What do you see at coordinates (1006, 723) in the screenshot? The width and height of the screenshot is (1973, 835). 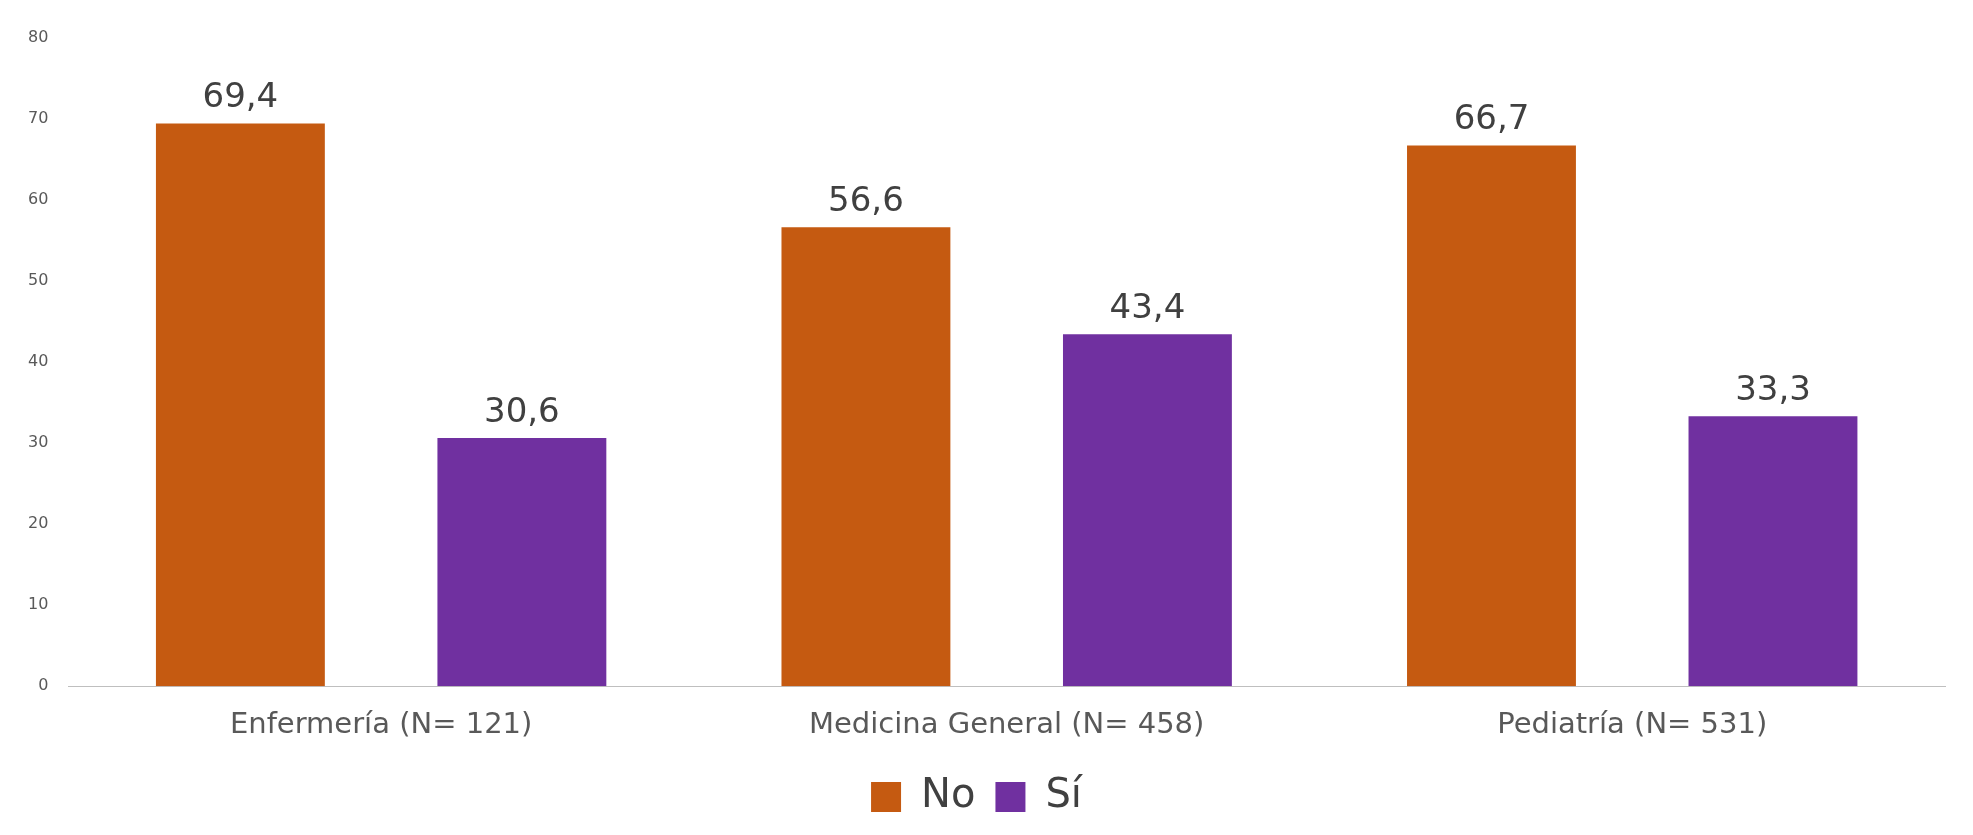 I see `x-tick-label: Medicina General (N= 458)` at bounding box center [1006, 723].